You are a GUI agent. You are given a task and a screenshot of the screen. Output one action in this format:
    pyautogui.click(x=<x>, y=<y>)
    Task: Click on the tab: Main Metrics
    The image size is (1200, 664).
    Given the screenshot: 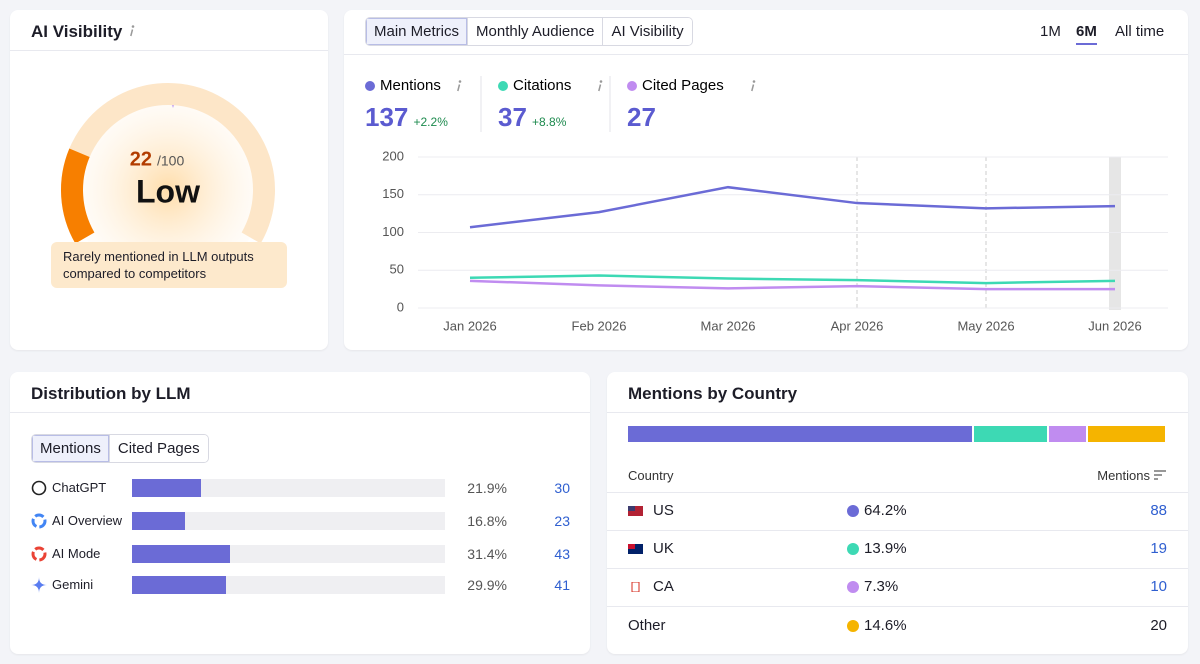 What is the action you would take?
    pyautogui.click(x=417, y=31)
    